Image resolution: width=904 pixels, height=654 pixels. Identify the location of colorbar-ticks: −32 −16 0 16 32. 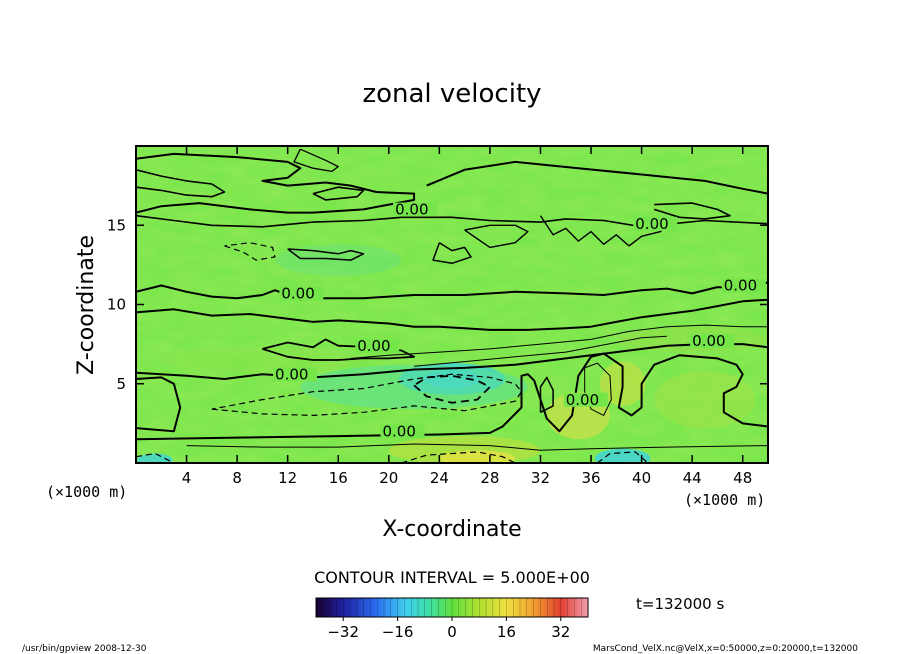
(448, 629).